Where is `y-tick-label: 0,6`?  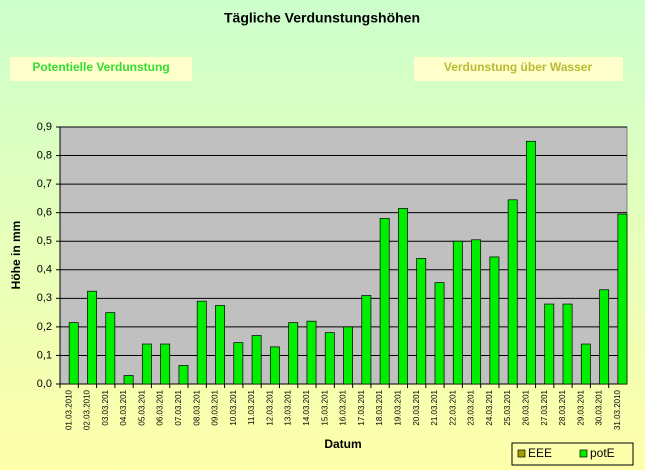 y-tick-label: 0,6 is located at coordinates (44, 213).